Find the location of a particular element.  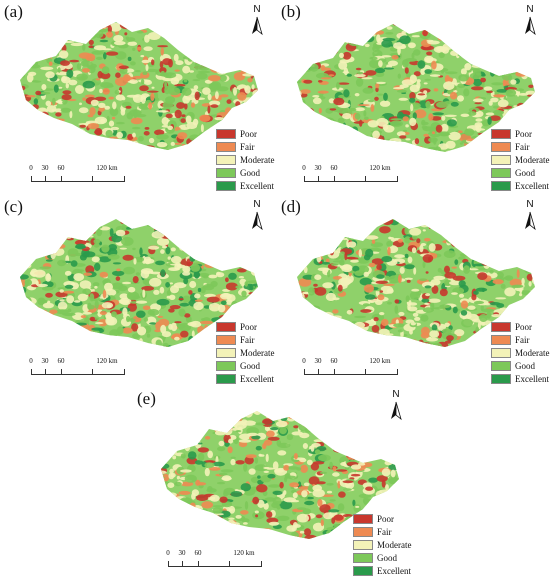

legend-item: Fair is located at coordinates (520, 147).